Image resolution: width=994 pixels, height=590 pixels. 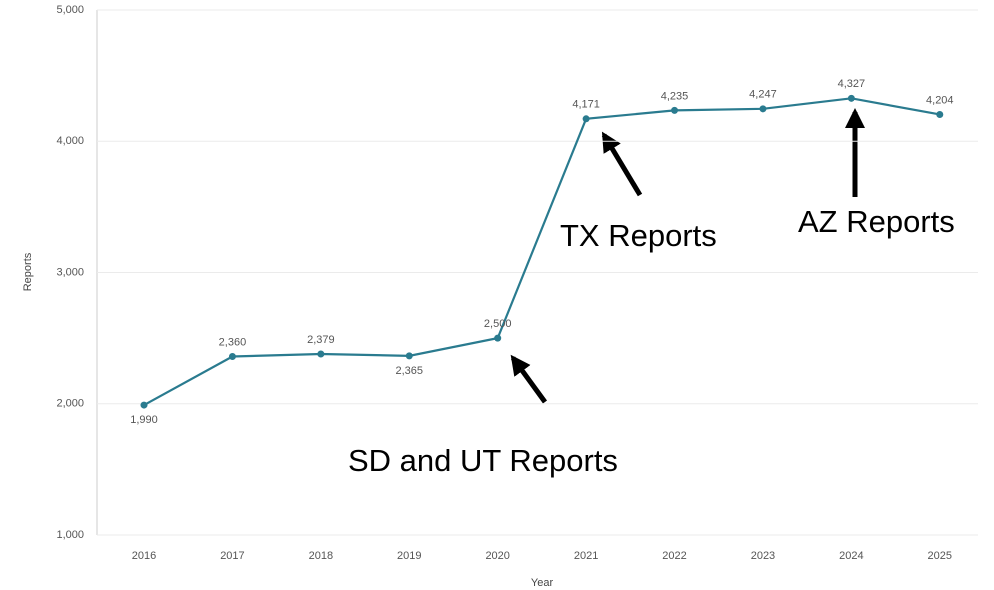 What do you see at coordinates (28, 271) in the screenshot?
I see `y-axis-label: Reports` at bounding box center [28, 271].